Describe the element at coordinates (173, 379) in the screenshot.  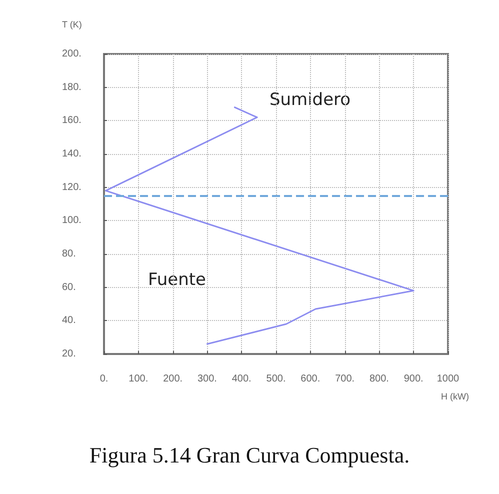
I see `x-tick-label: 200.` at that location.